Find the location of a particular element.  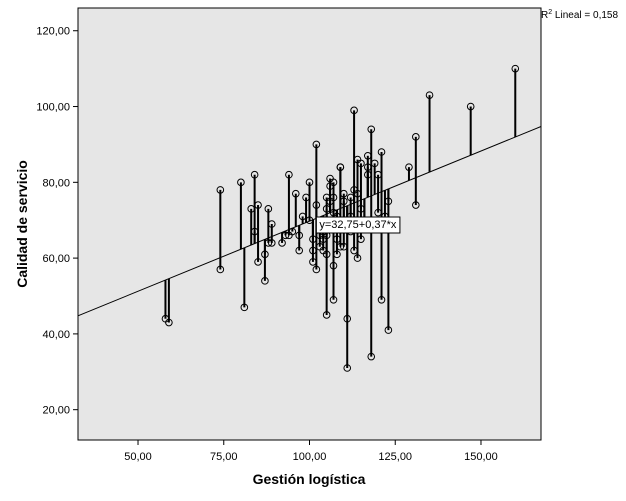

r2-legend: R2 Lineal = 0,158 is located at coordinates (579, 15).